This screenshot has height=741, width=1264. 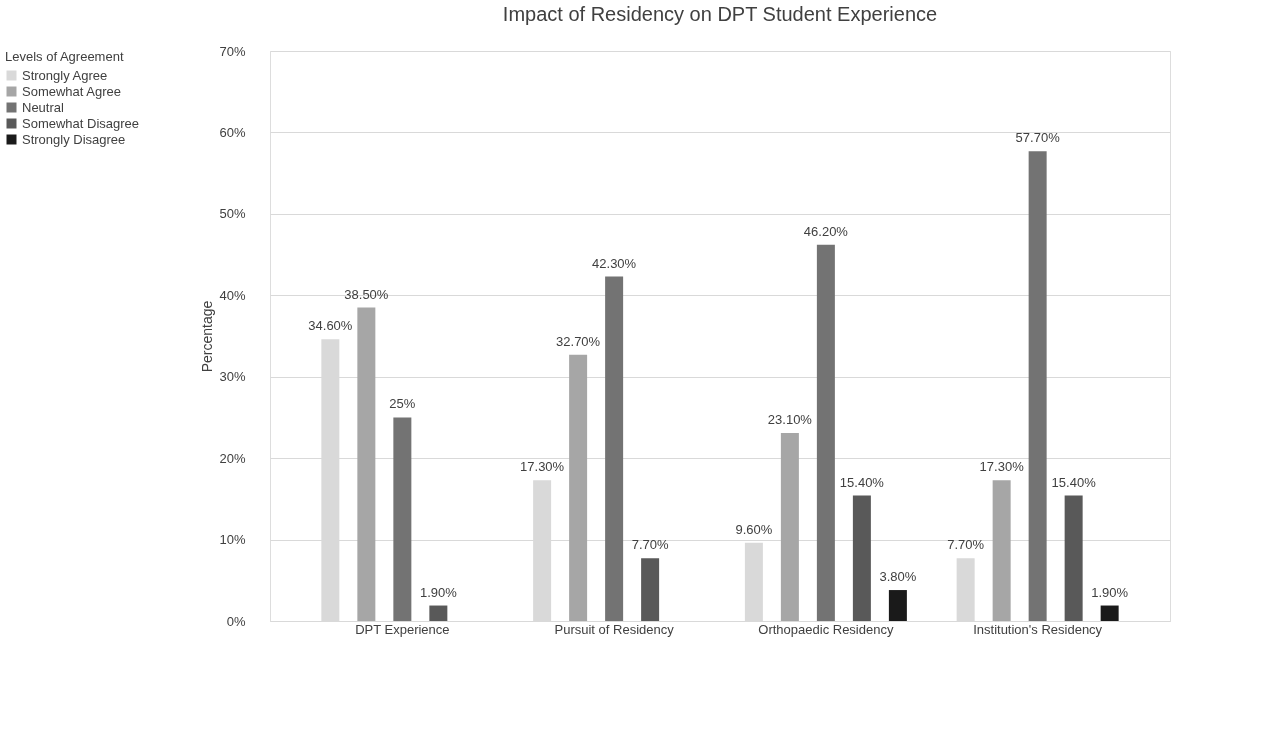 I want to click on data-label: 46.20%, so click(x=826, y=231).